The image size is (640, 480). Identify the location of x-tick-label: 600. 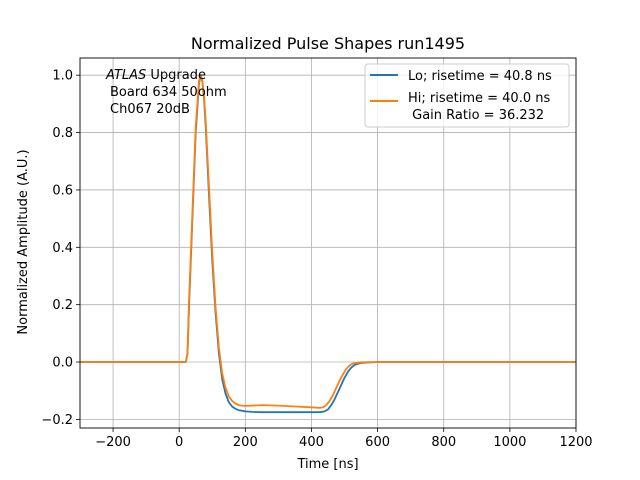
(377, 442).